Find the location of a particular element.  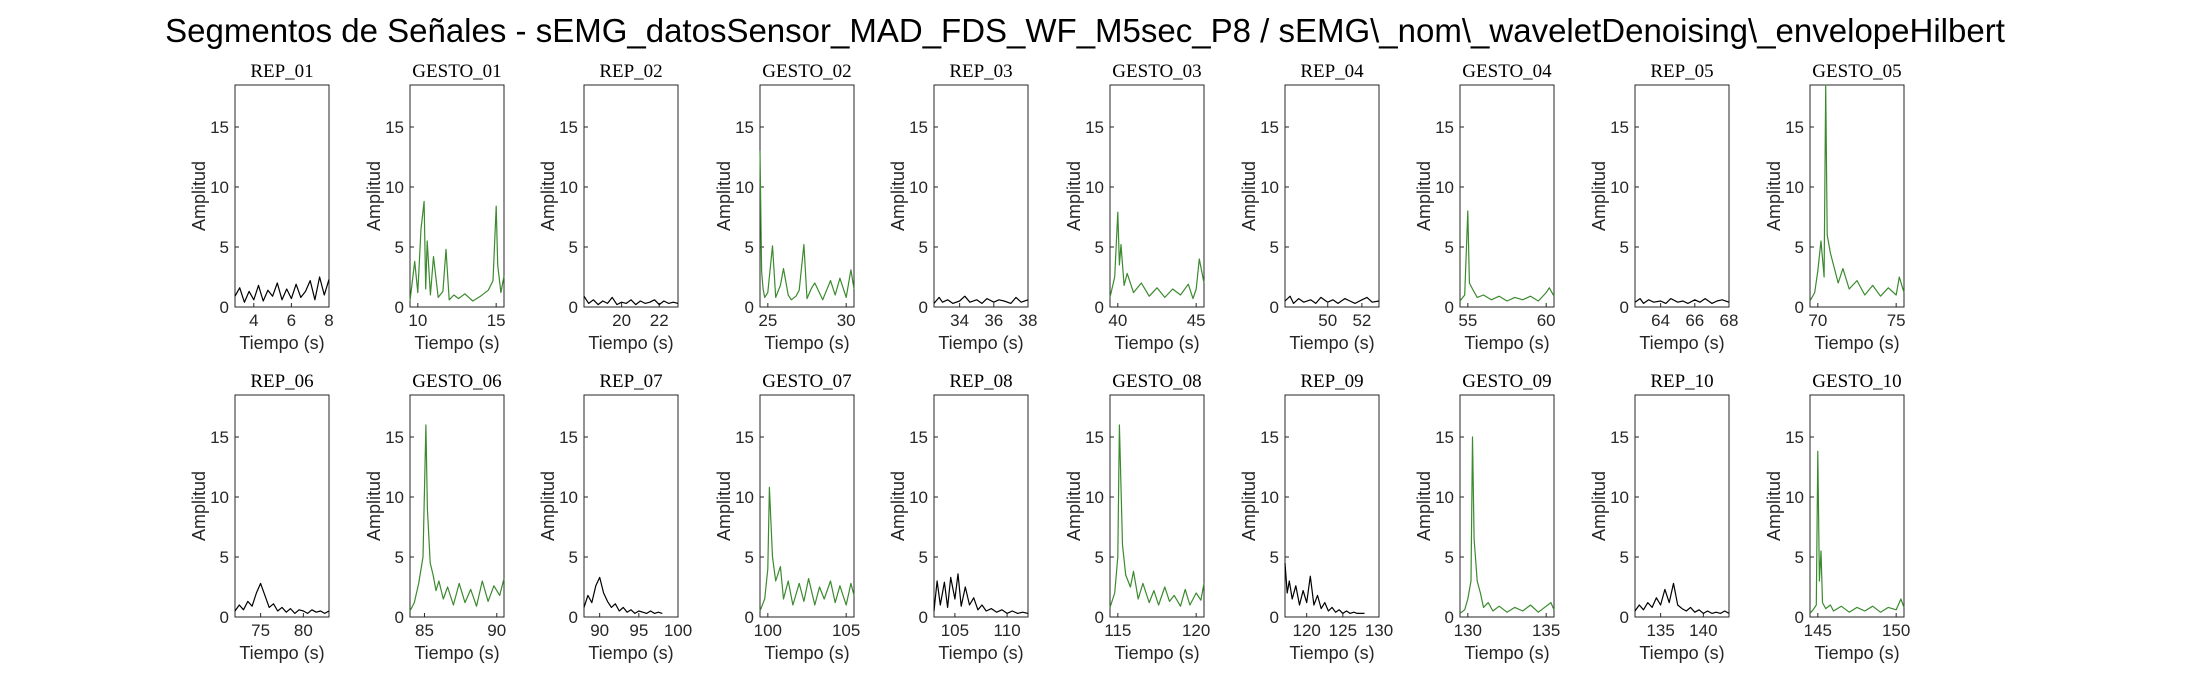

subplot-2: GESTO_01 0 5 10 15 10 15 Tiempo (s) Amplitud is located at coordinates (435, 207).